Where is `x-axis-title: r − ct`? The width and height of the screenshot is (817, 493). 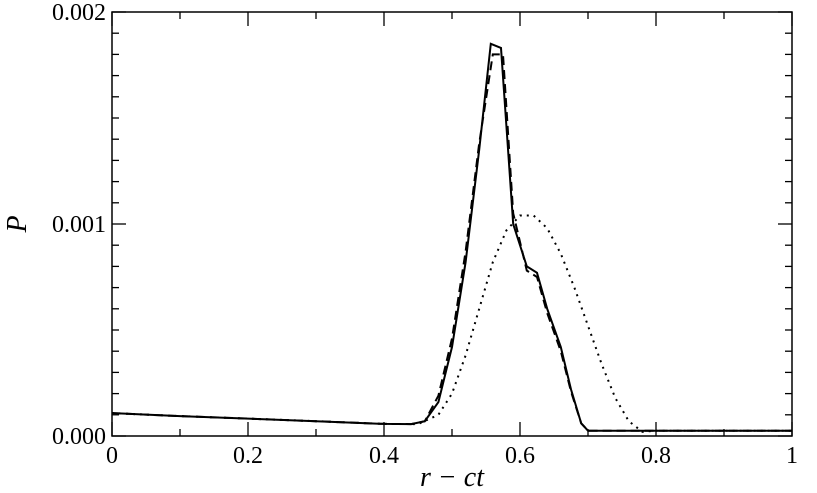 x-axis-title: r − ct is located at coordinates (452, 477).